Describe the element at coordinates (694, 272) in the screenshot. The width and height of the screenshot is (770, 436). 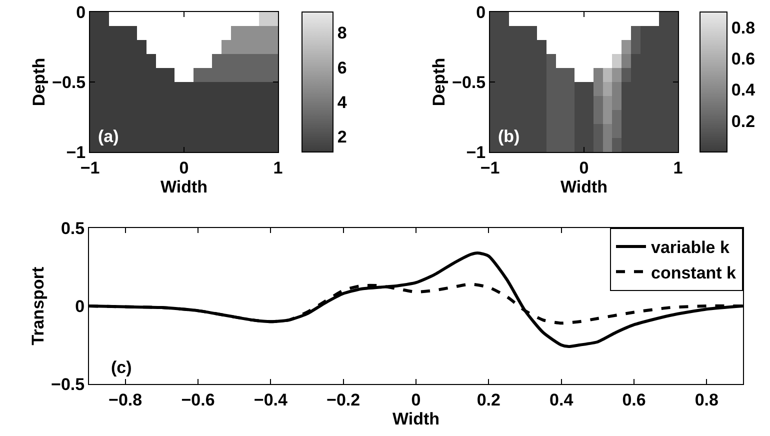
I see `legend-label: constant k` at that location.